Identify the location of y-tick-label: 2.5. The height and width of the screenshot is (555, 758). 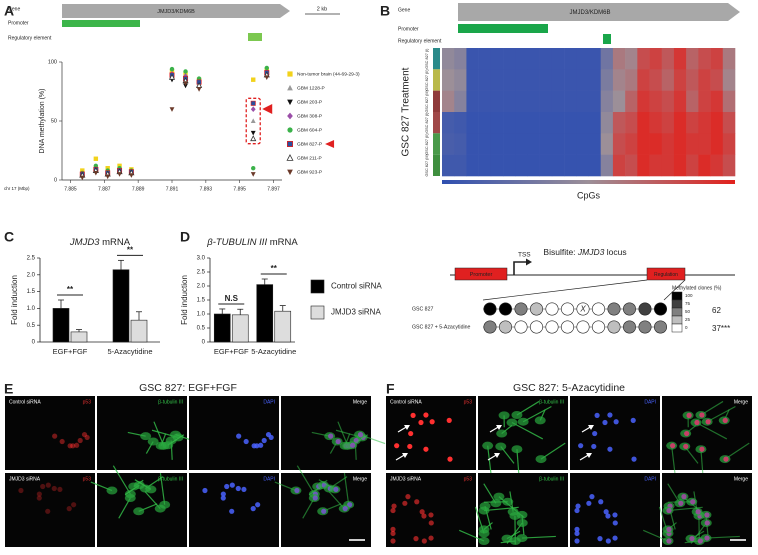
(201, 273).